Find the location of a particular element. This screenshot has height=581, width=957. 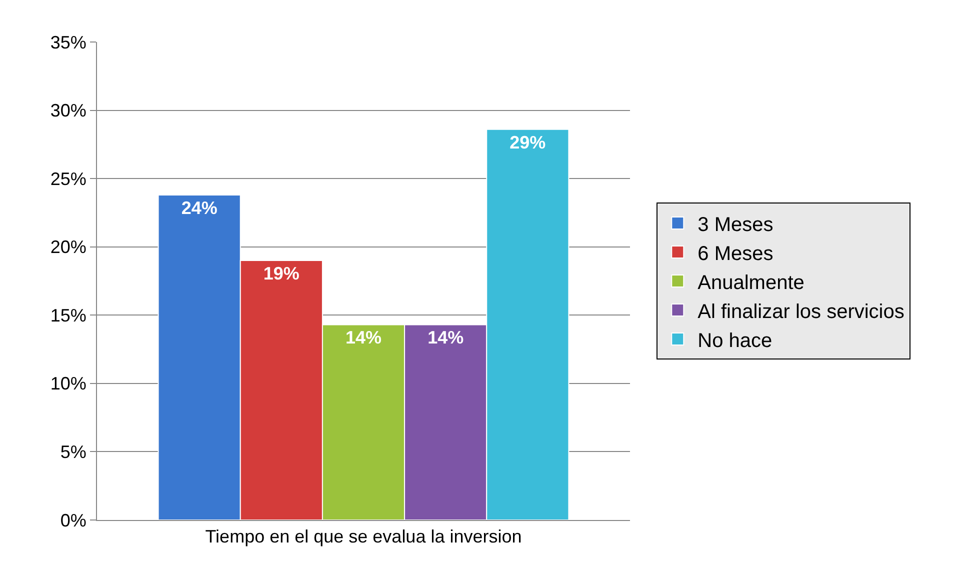

data-label: 19% is located at coordinates (281, 274).